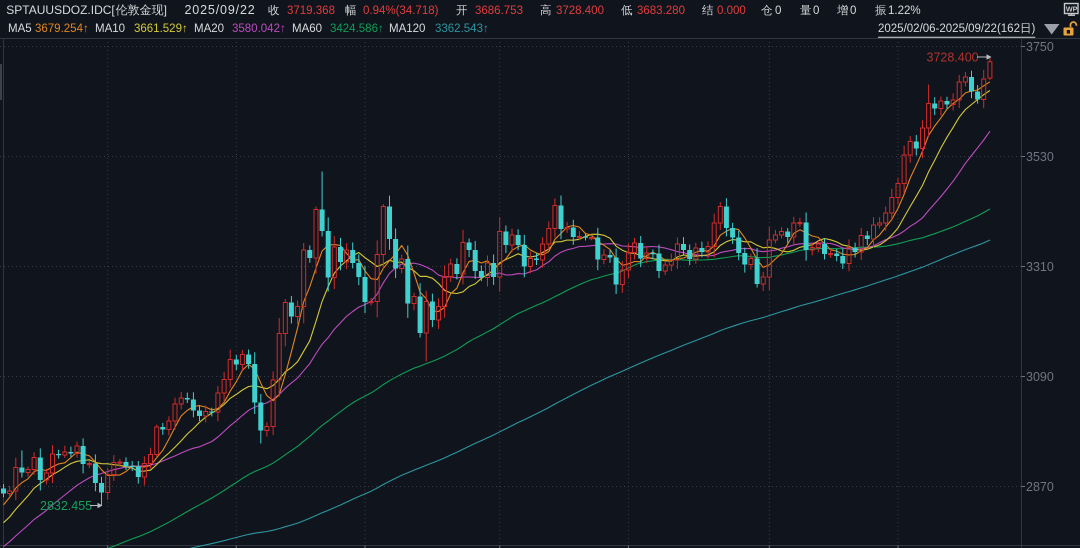 This screenshot has width=1080, height=548. I want to click on svg-text: 3530, so click(1040, 157).